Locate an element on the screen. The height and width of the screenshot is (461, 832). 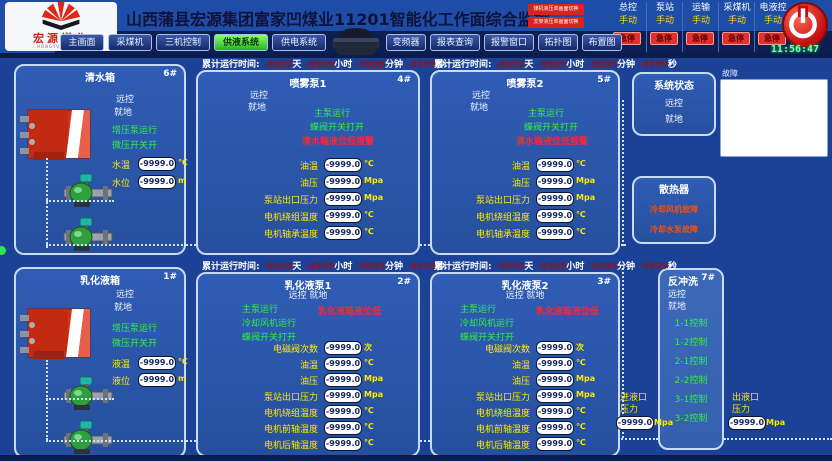
tab-main: 主画面 is located at coordinates (82, 42).